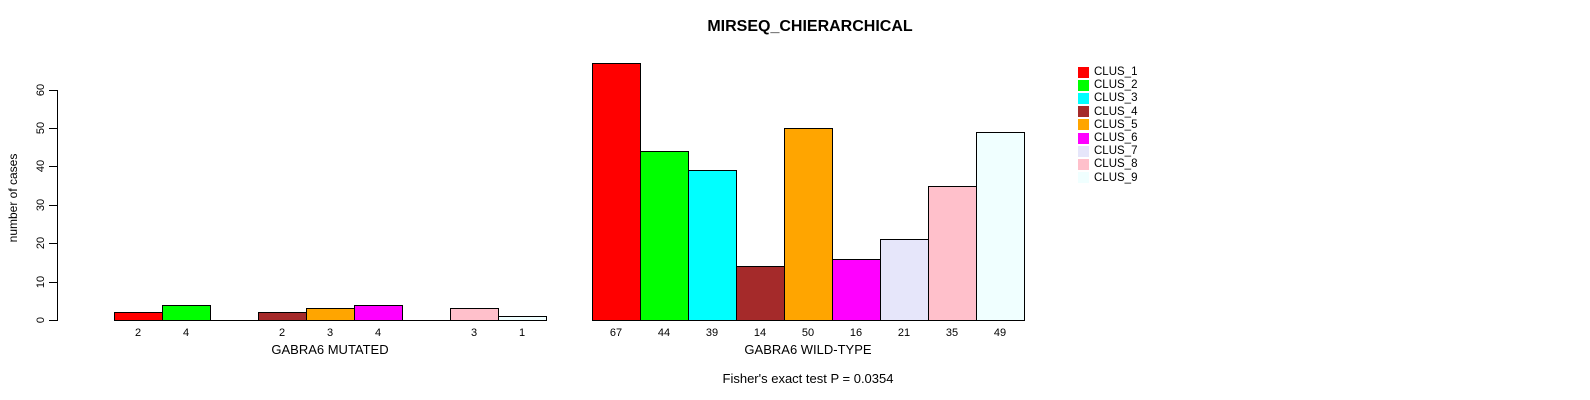 This screenshot has height=400, width=1590. Describe the element at coordinates (1116, 151) in the screenshot. I see `legend-label: CLUS_7` at that location.